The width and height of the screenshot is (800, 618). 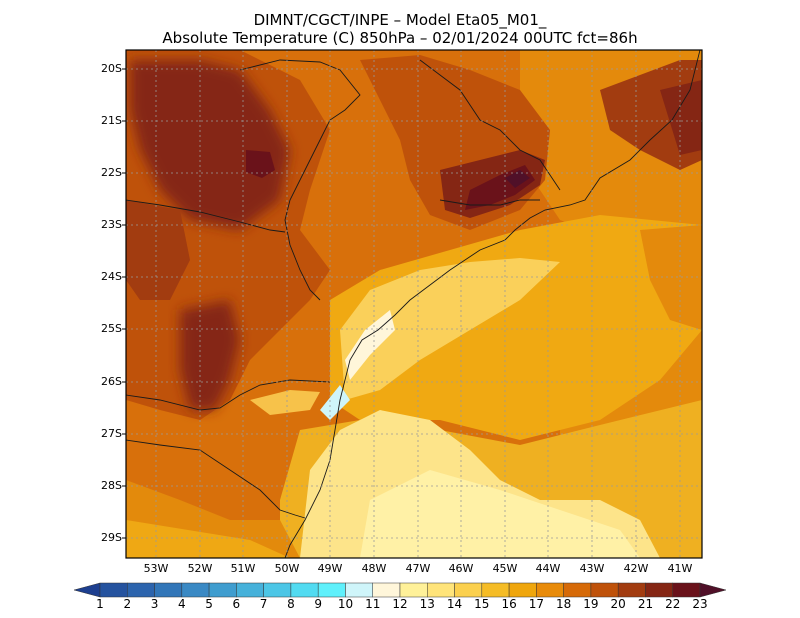 I want to click on colorbar-label: 16, so click(x=509, y=604).